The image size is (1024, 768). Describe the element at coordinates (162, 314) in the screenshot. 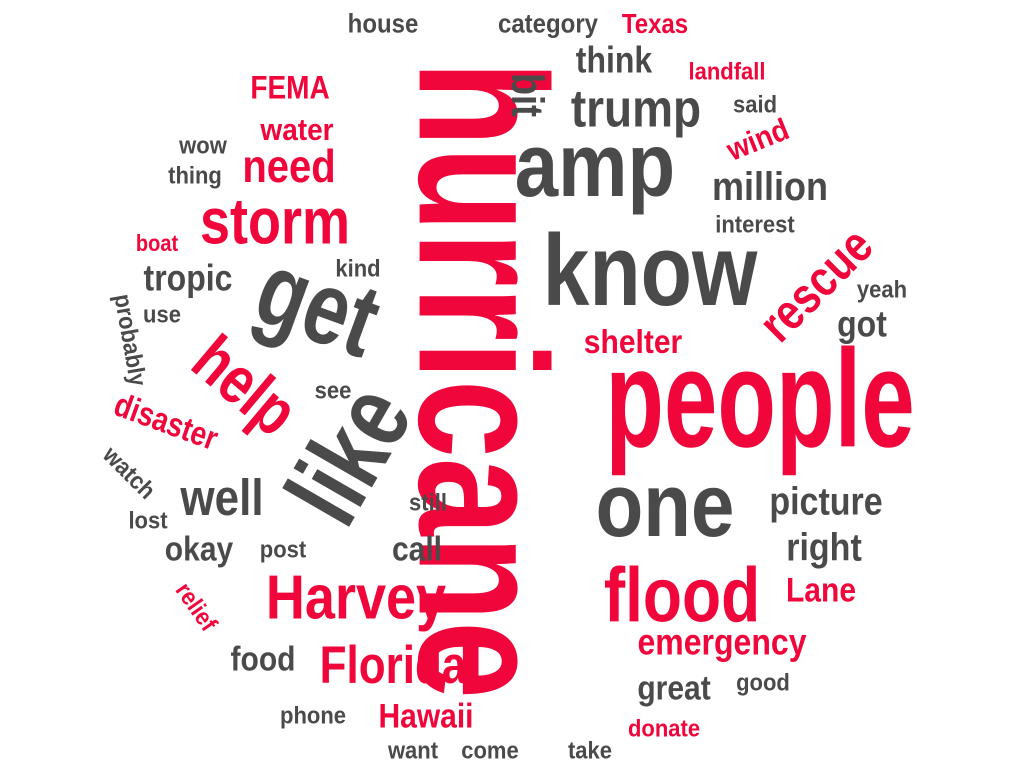

I see `word-use: use` at that location.